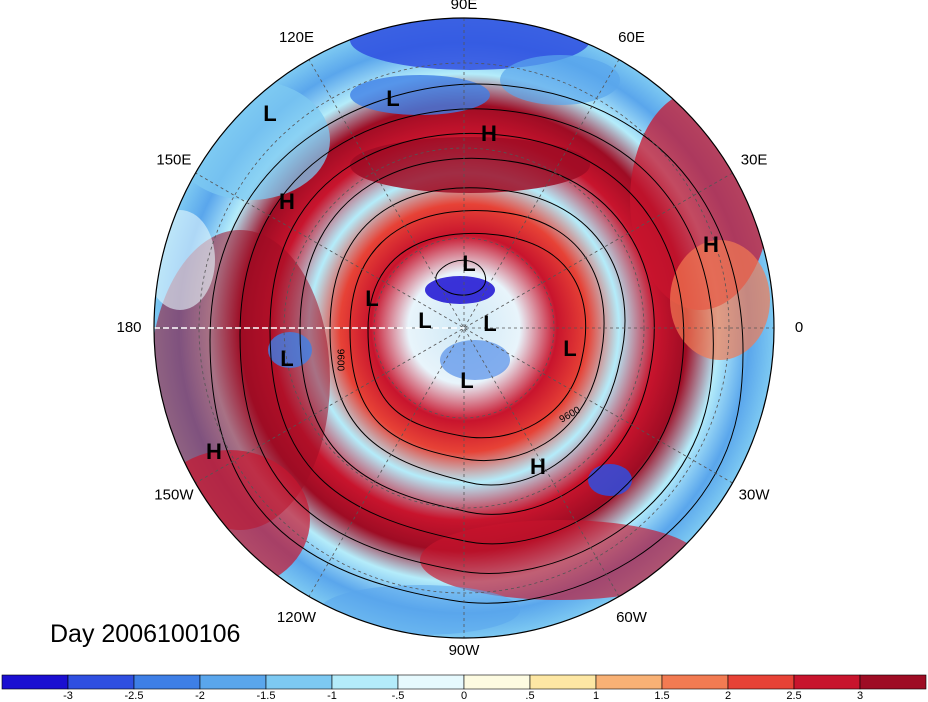  I want to click on colorbar-tick-12: 2.5, so click(793, 696).